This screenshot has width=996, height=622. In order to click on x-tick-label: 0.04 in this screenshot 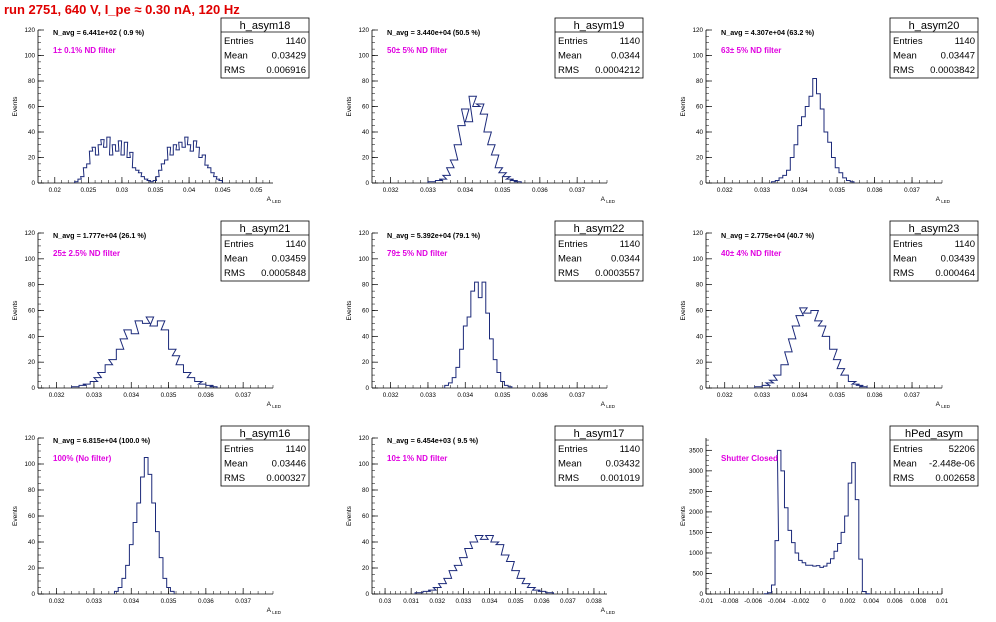, I will do `click(189, 190)`.